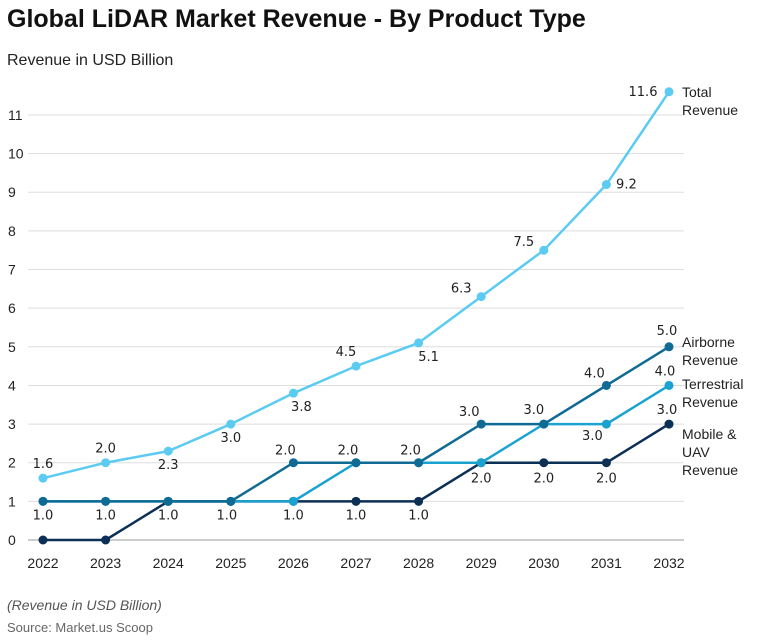 Image resolution: width=768 pixels, height=642 pixels. I want to click on legend-label-1: Revenue, so click(710, 360).